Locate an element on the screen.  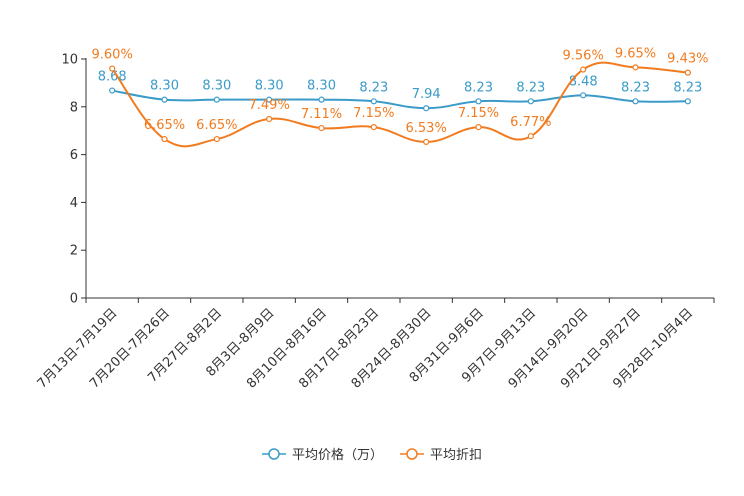
y-tick-label: 8 is located at coordinates (74, 107).